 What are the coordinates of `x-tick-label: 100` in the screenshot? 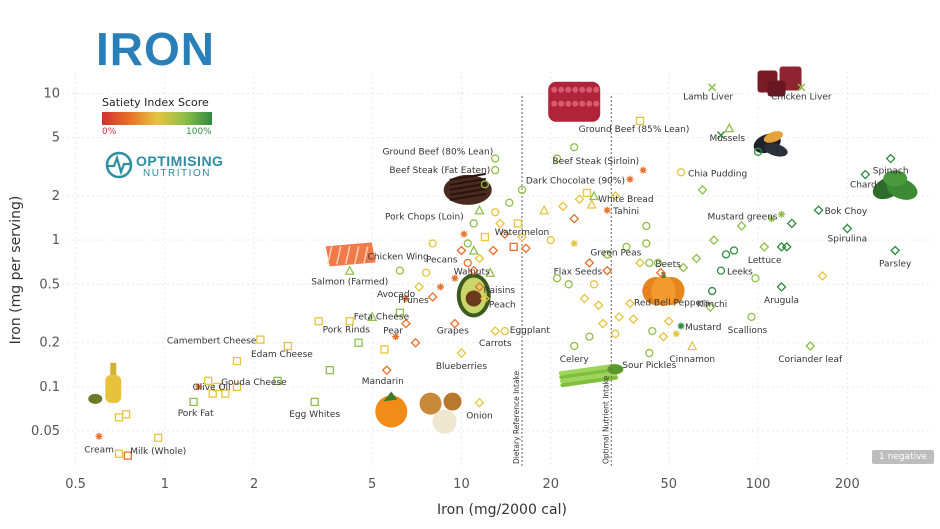 It's located at (758, 484).